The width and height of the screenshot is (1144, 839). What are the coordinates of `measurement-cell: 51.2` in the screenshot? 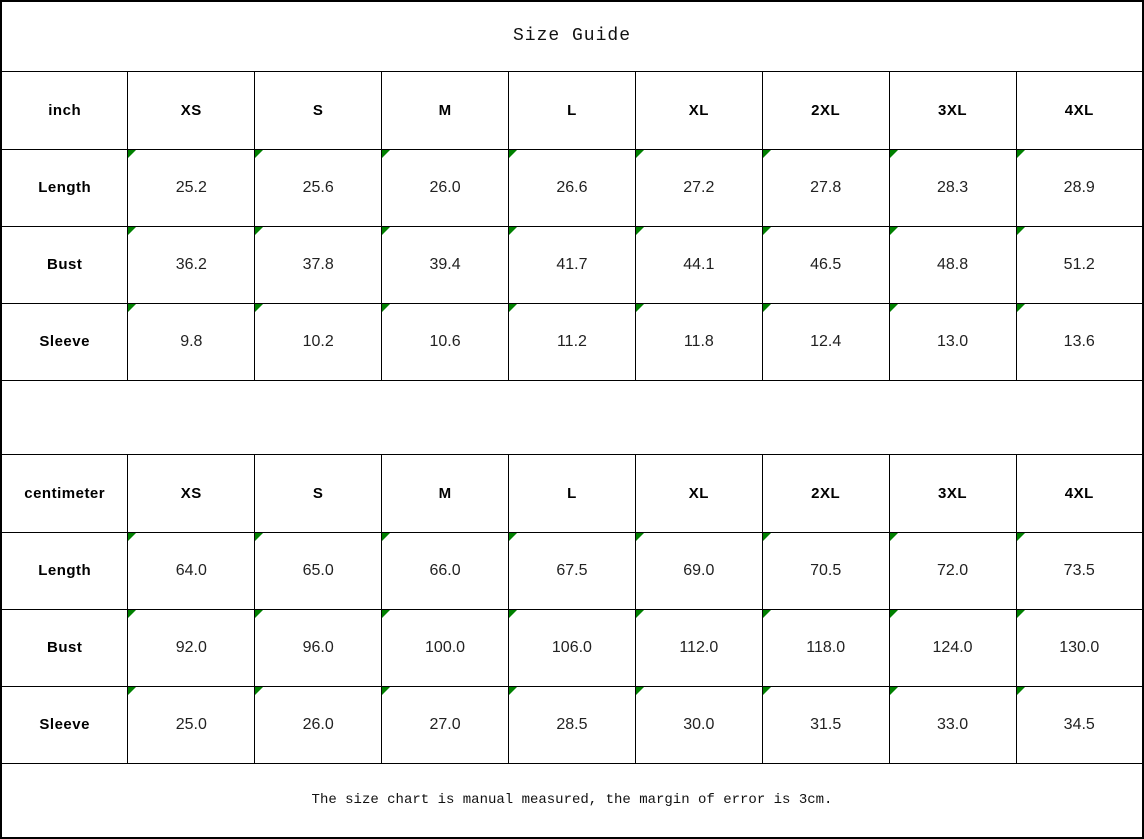 It's located at (1079, 264).